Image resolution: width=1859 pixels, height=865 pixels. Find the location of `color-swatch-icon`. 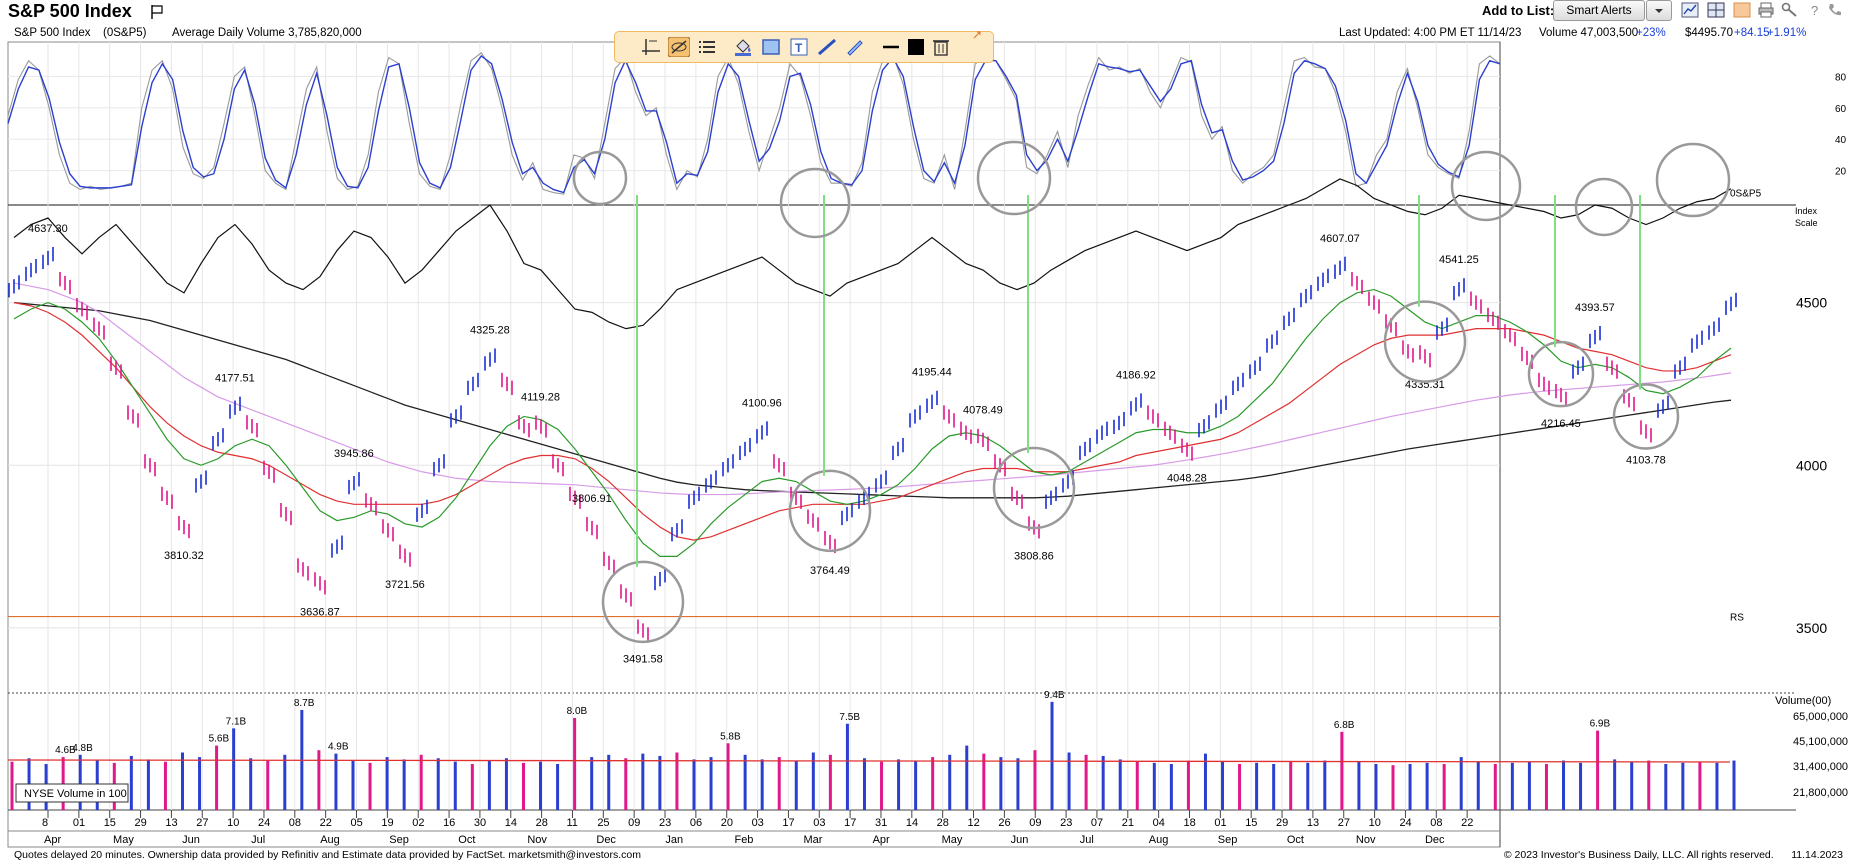

color-swatch-icon is located at coordinates (916, 47).